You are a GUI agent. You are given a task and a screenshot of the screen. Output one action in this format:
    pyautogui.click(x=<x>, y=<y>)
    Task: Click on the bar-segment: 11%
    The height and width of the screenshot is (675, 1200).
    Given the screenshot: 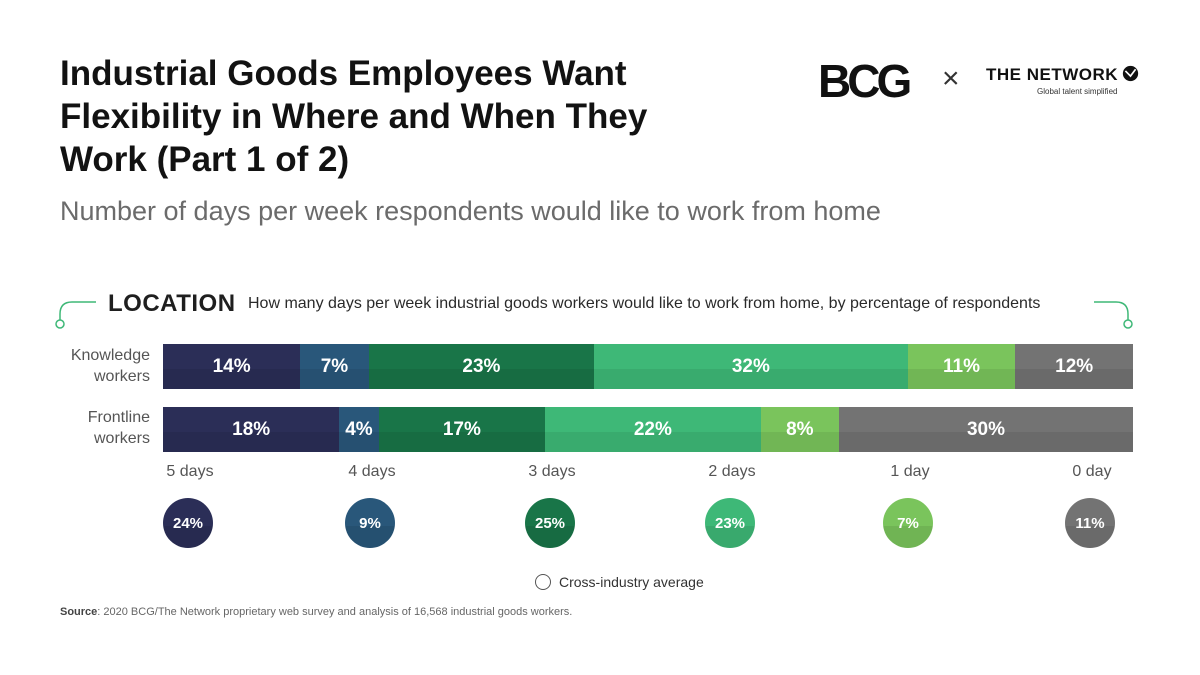 What is the action you would take?
    pyautogui.click(x=961, y=366)
    